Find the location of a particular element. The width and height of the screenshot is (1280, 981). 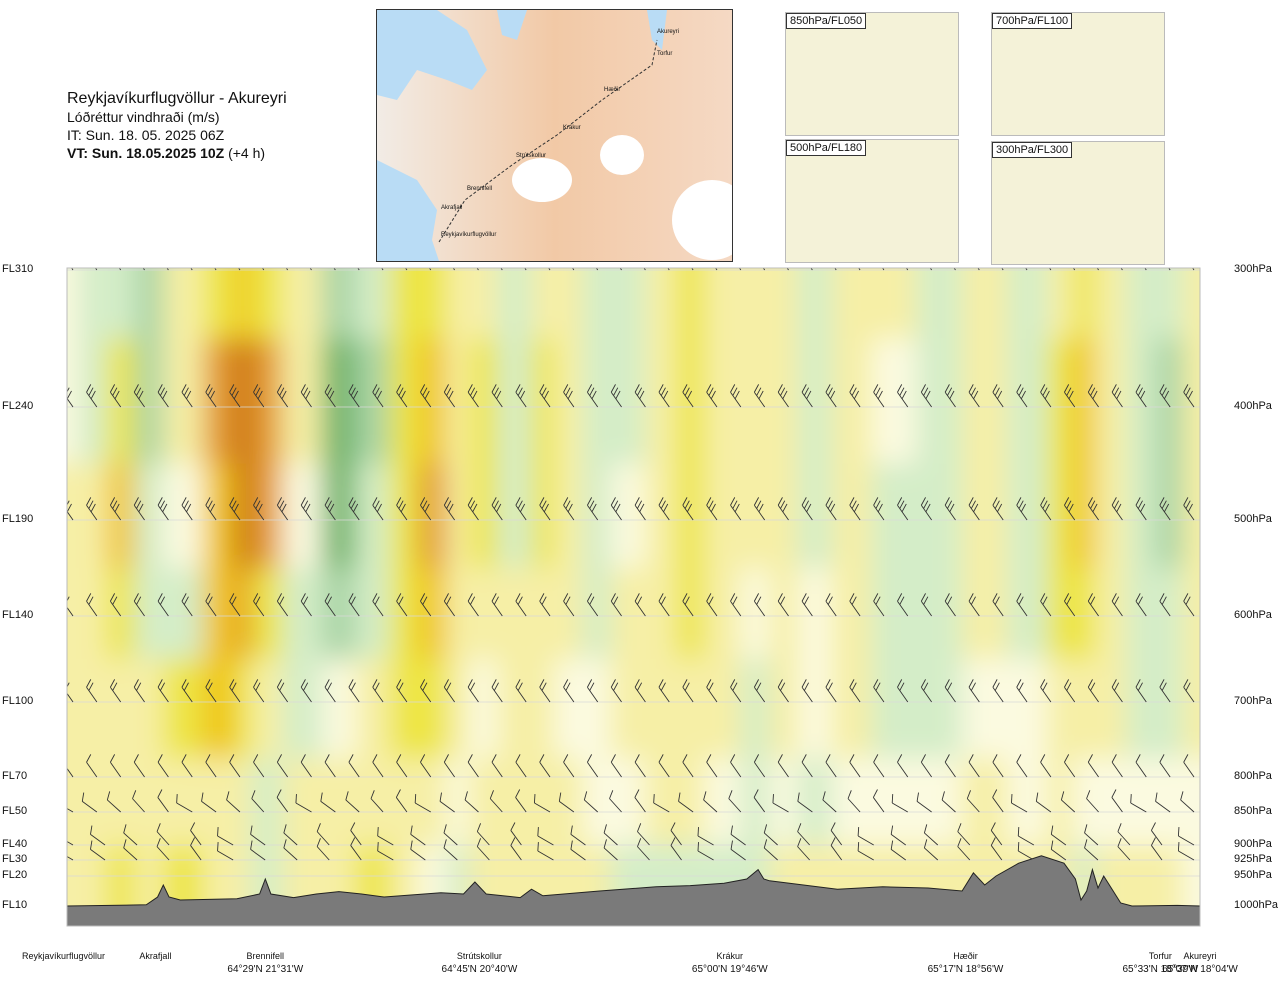

mini-map-700: 700hPa/FL100 is located at coordinates (1078, 74).